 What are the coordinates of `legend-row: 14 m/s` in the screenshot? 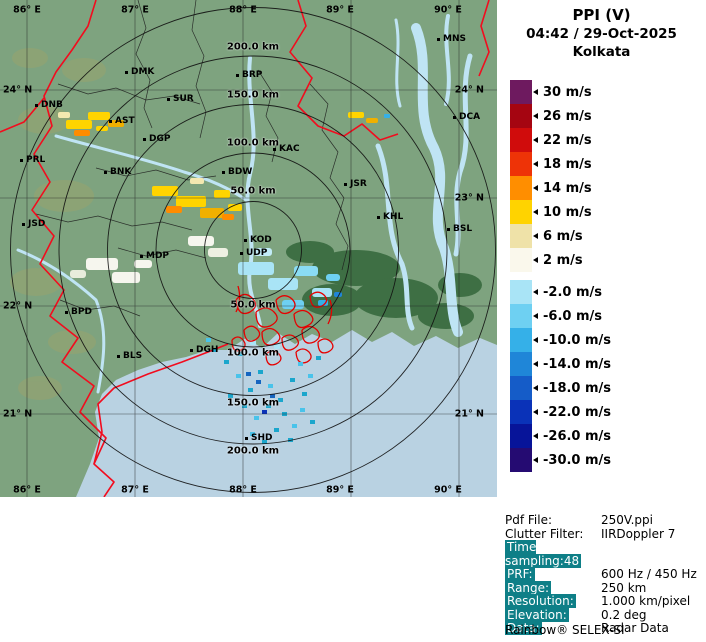 It's located at (560, 188).